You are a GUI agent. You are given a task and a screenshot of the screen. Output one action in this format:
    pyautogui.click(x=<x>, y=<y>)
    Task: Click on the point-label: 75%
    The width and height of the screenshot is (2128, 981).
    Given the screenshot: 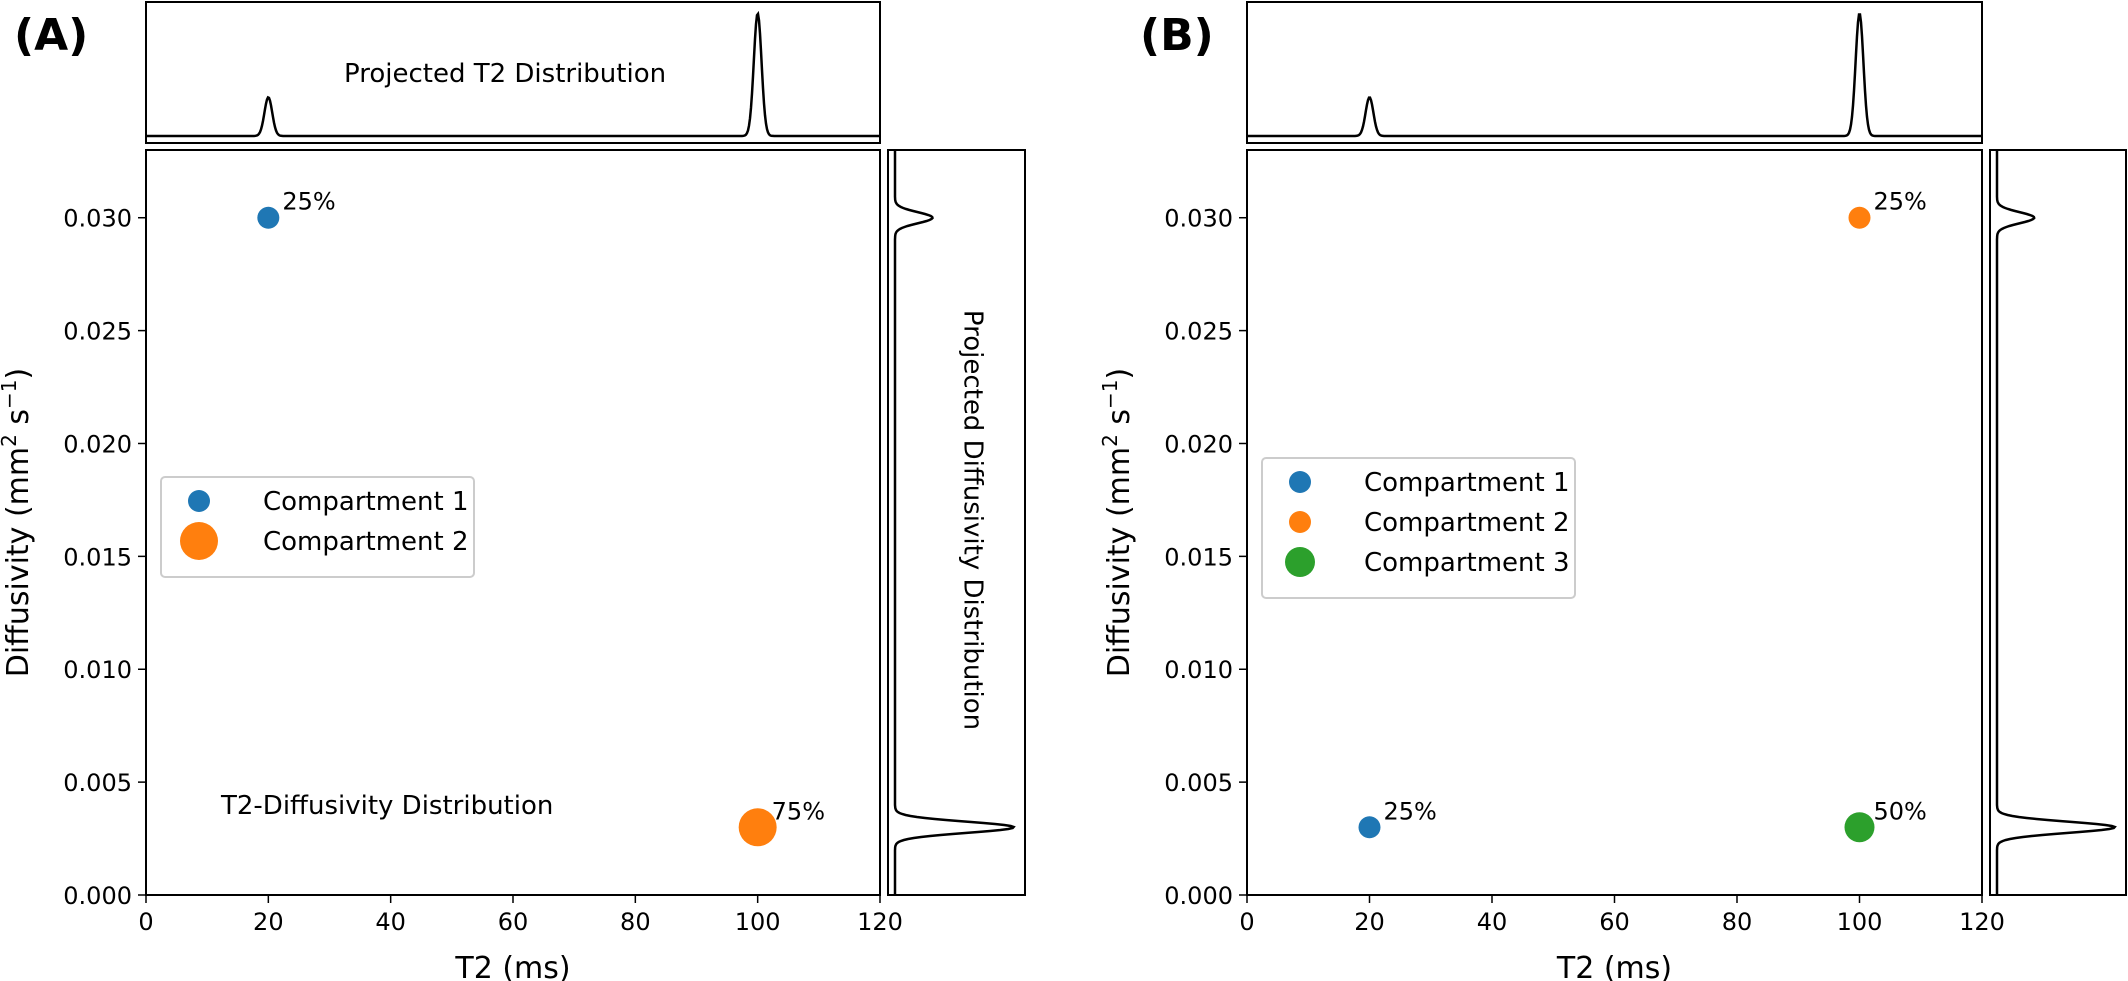 What is the action you would take?
    pyautogui.click(x=798, y=811)
    